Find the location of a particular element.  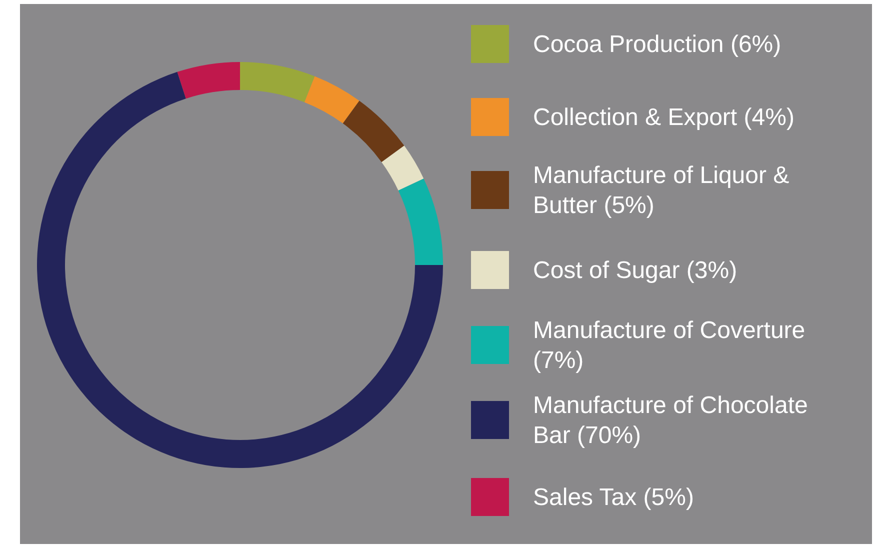

legend-label: Collection & Export (4%) is located at coordinates (663, 117).